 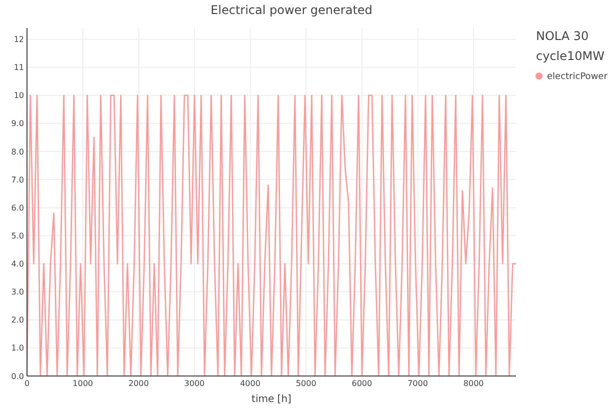 What do you see at coordinates (17, 320) in the screenshot?
I see `y-tick-label: 2.0` at bounding box center [17, 320].